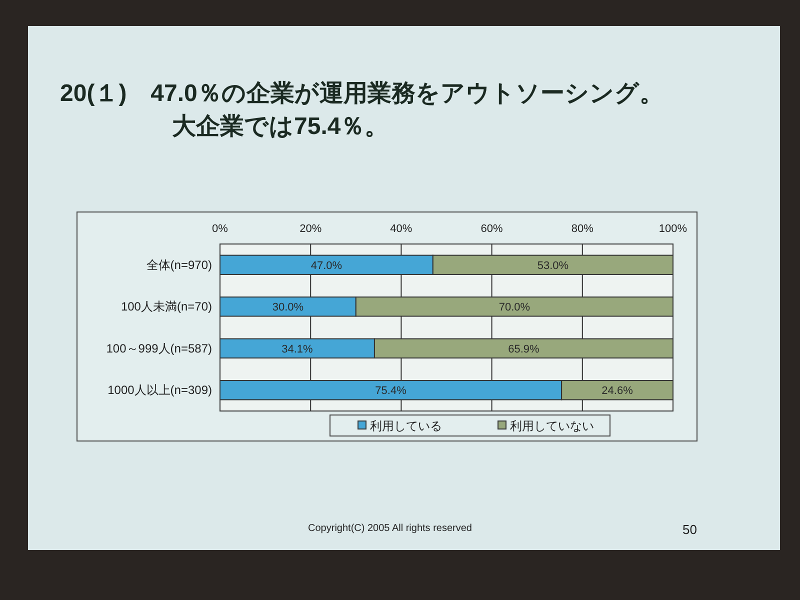 The height and width of the screenshot is (600, 800). I want to click on title: 20(１) 47.0％の企業が運用業務をアウトソーシング。, so click(362, 93).